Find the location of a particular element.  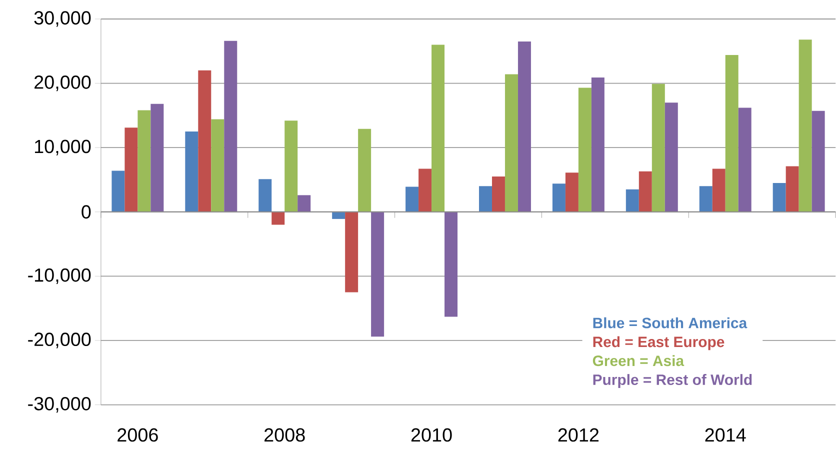

text: Green = Asia is located at coordinates (638, 360).